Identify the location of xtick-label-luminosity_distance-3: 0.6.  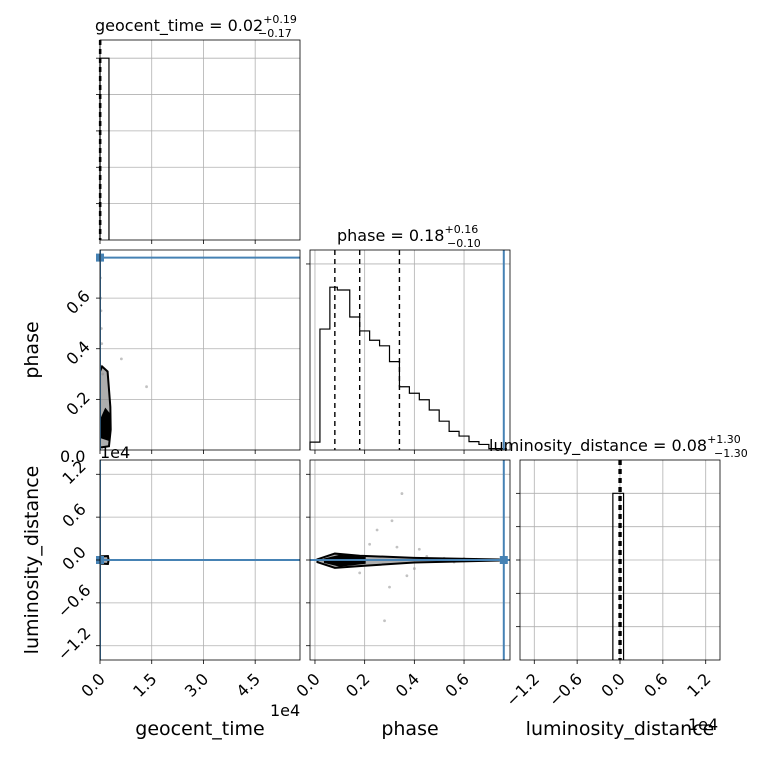
(655, 684).